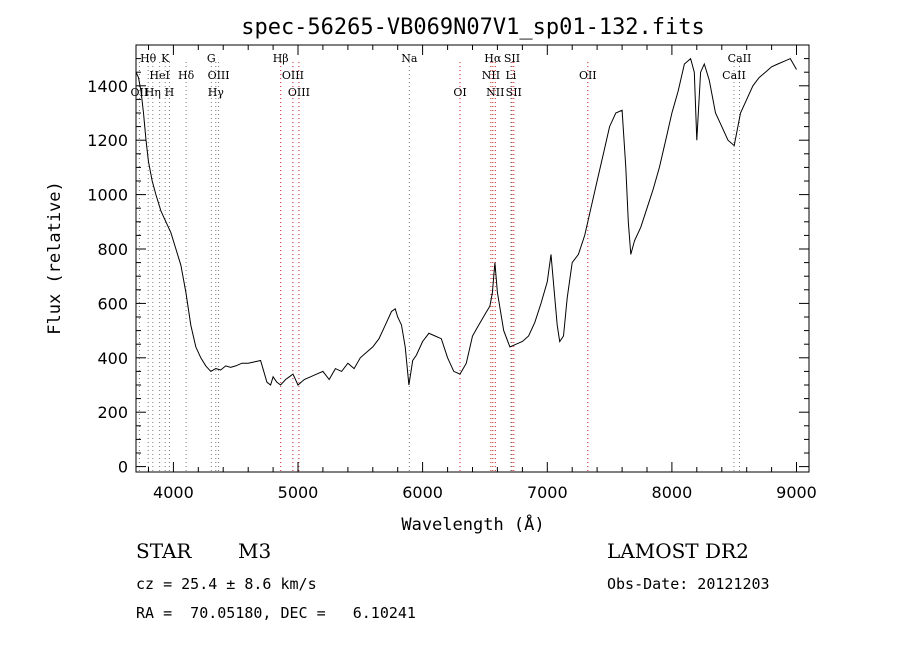  What do you see at coordinates (493, 58) in the screenshot?
I see `line-label: Hα` at bounding box center [493, 58].